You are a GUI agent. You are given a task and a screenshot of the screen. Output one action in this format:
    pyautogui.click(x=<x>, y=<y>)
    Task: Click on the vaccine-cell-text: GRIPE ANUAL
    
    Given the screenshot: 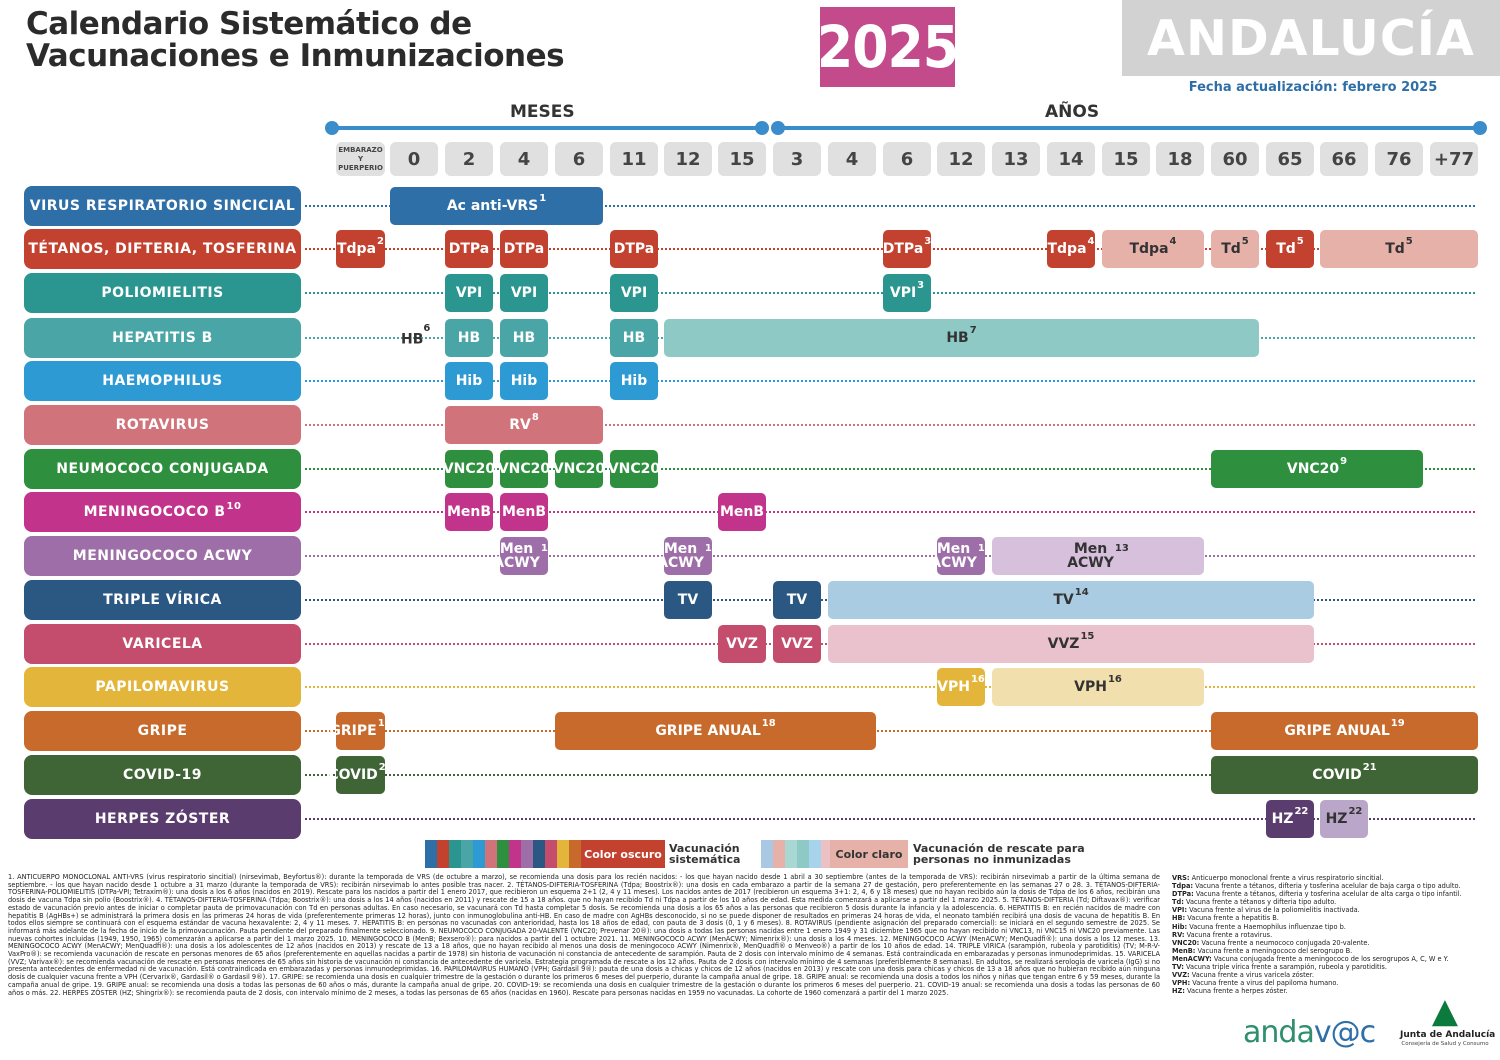 What is the action you would take?
    pyautogui.click(x=1337, y=731)
    